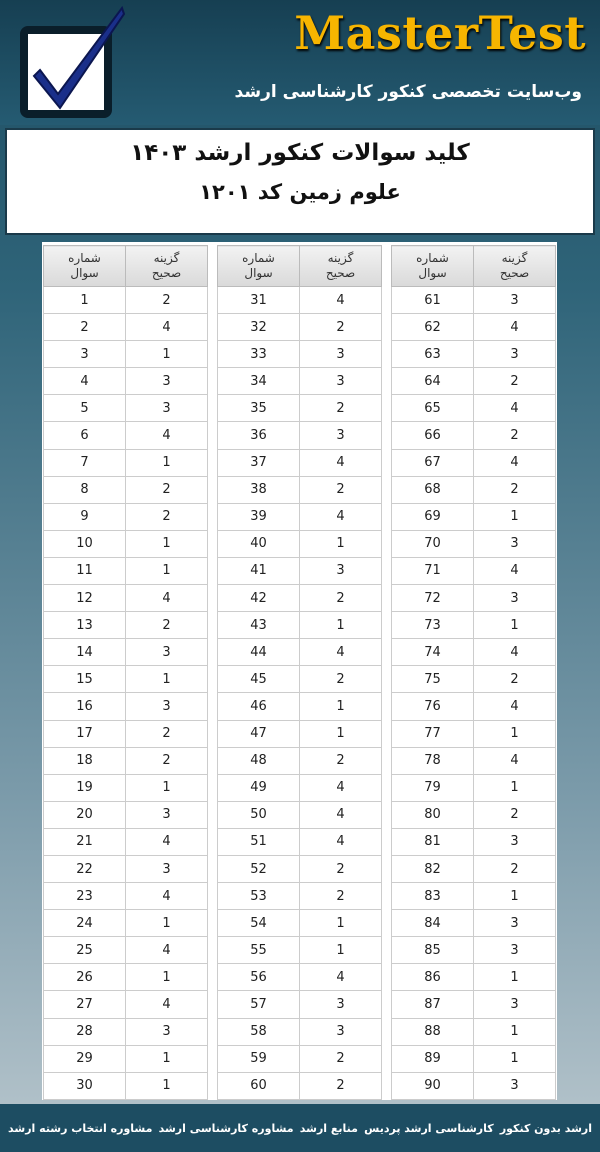 This screenshot has height=1152, width=600. Describe the element at coordinates (429, 1128) in the screenshot. I see `footer-link: کارشناسی ارشد پردیس` at that location.